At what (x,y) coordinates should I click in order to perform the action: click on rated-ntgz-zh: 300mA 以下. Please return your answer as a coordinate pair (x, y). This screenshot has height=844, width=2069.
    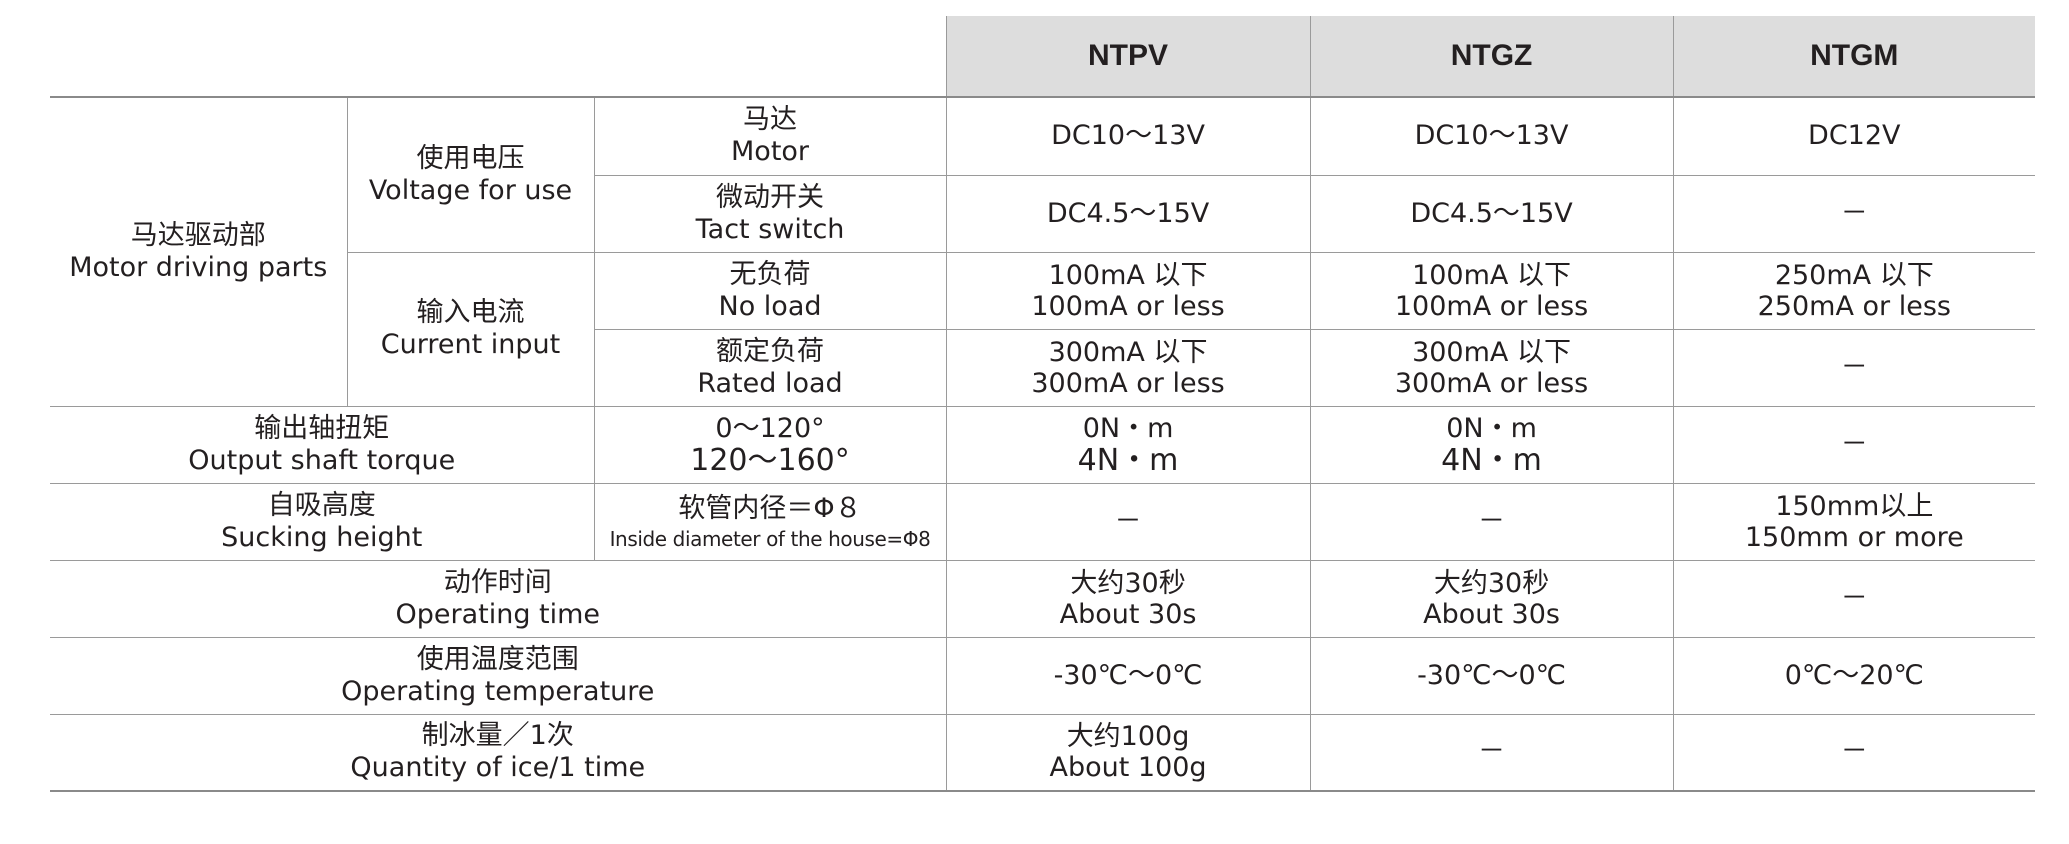
    Looking at the image, I should click on (1491, 352).